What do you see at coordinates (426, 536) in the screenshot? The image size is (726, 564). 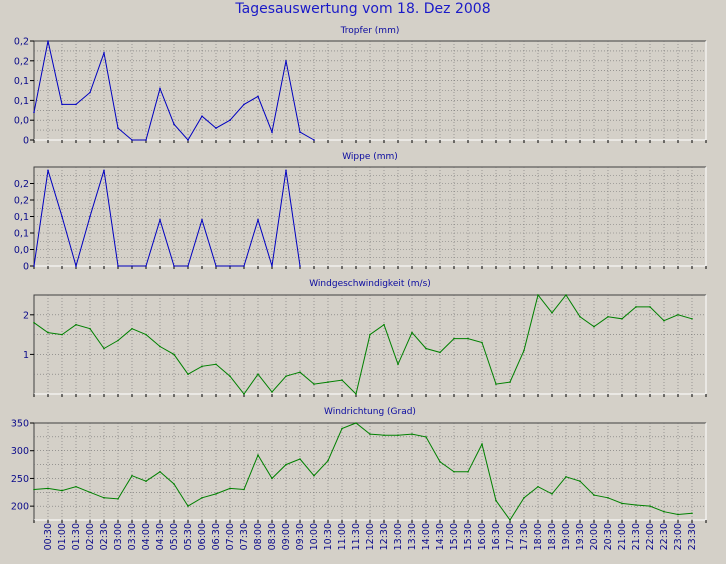 I see `x-tick-label: 14:00` at bounding box center [426, 536].